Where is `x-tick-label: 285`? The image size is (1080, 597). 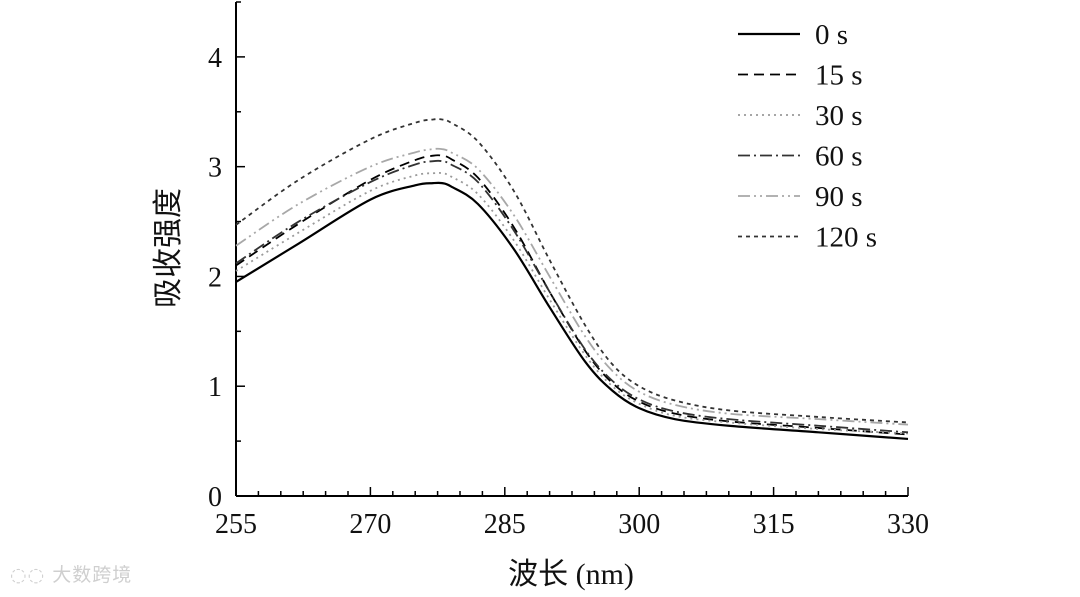 x-tick-label: 285 is located at coordinates (505, 524).